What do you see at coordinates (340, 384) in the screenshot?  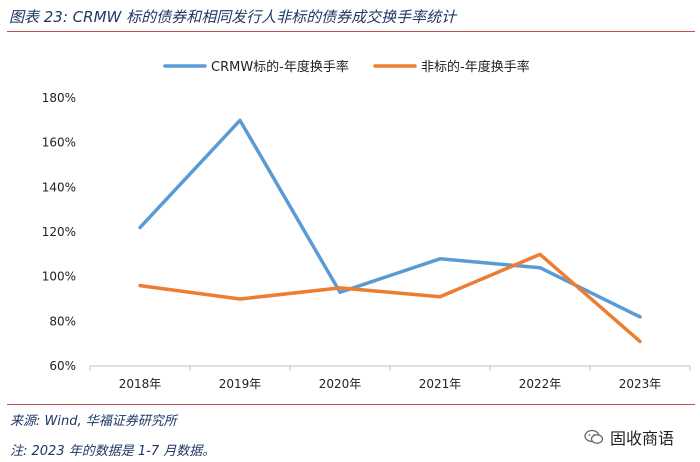 I see `x-tick-label: 2020年` at bounding box center [340, 384].